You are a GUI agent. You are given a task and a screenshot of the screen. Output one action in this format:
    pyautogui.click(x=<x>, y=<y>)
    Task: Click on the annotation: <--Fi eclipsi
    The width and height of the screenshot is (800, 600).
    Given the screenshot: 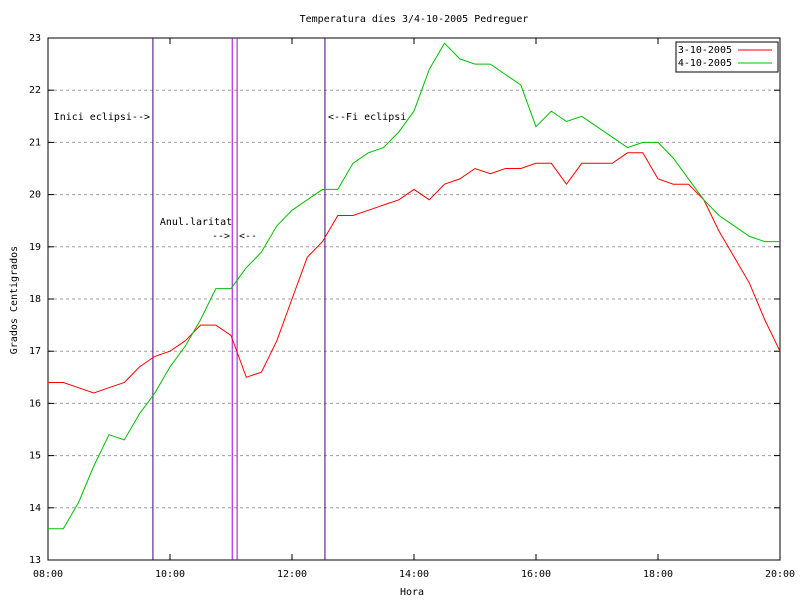 What is the action you would take?
    pyautogui.click(x=367, y=117)
    